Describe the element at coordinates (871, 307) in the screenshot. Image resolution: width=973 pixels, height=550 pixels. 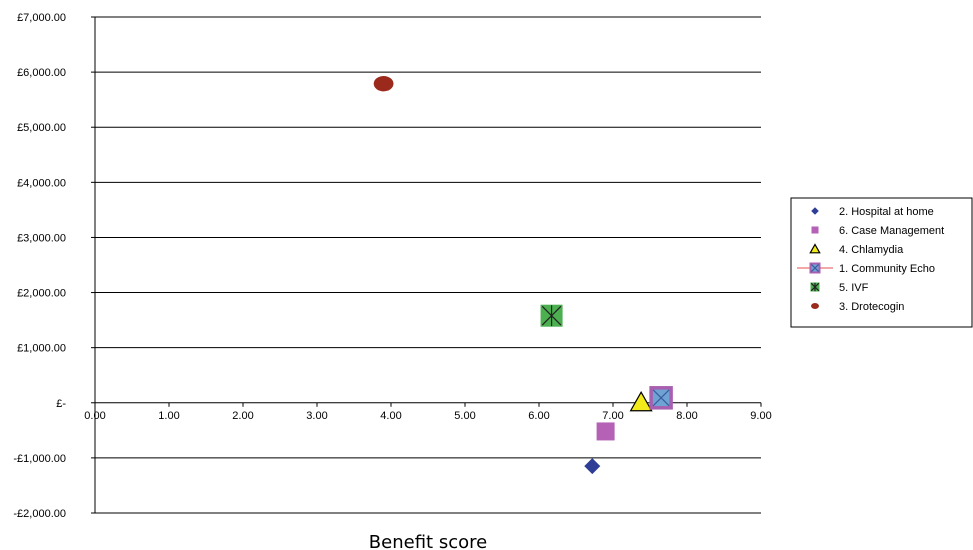
I see `legend-label: 3. Drotecogin` at that location.